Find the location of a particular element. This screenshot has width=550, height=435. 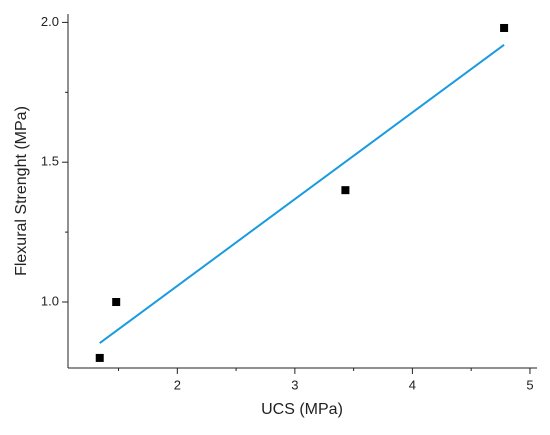

y-axis-label: Flexural Strenght (MPa) is located at coordinates (21, 191).